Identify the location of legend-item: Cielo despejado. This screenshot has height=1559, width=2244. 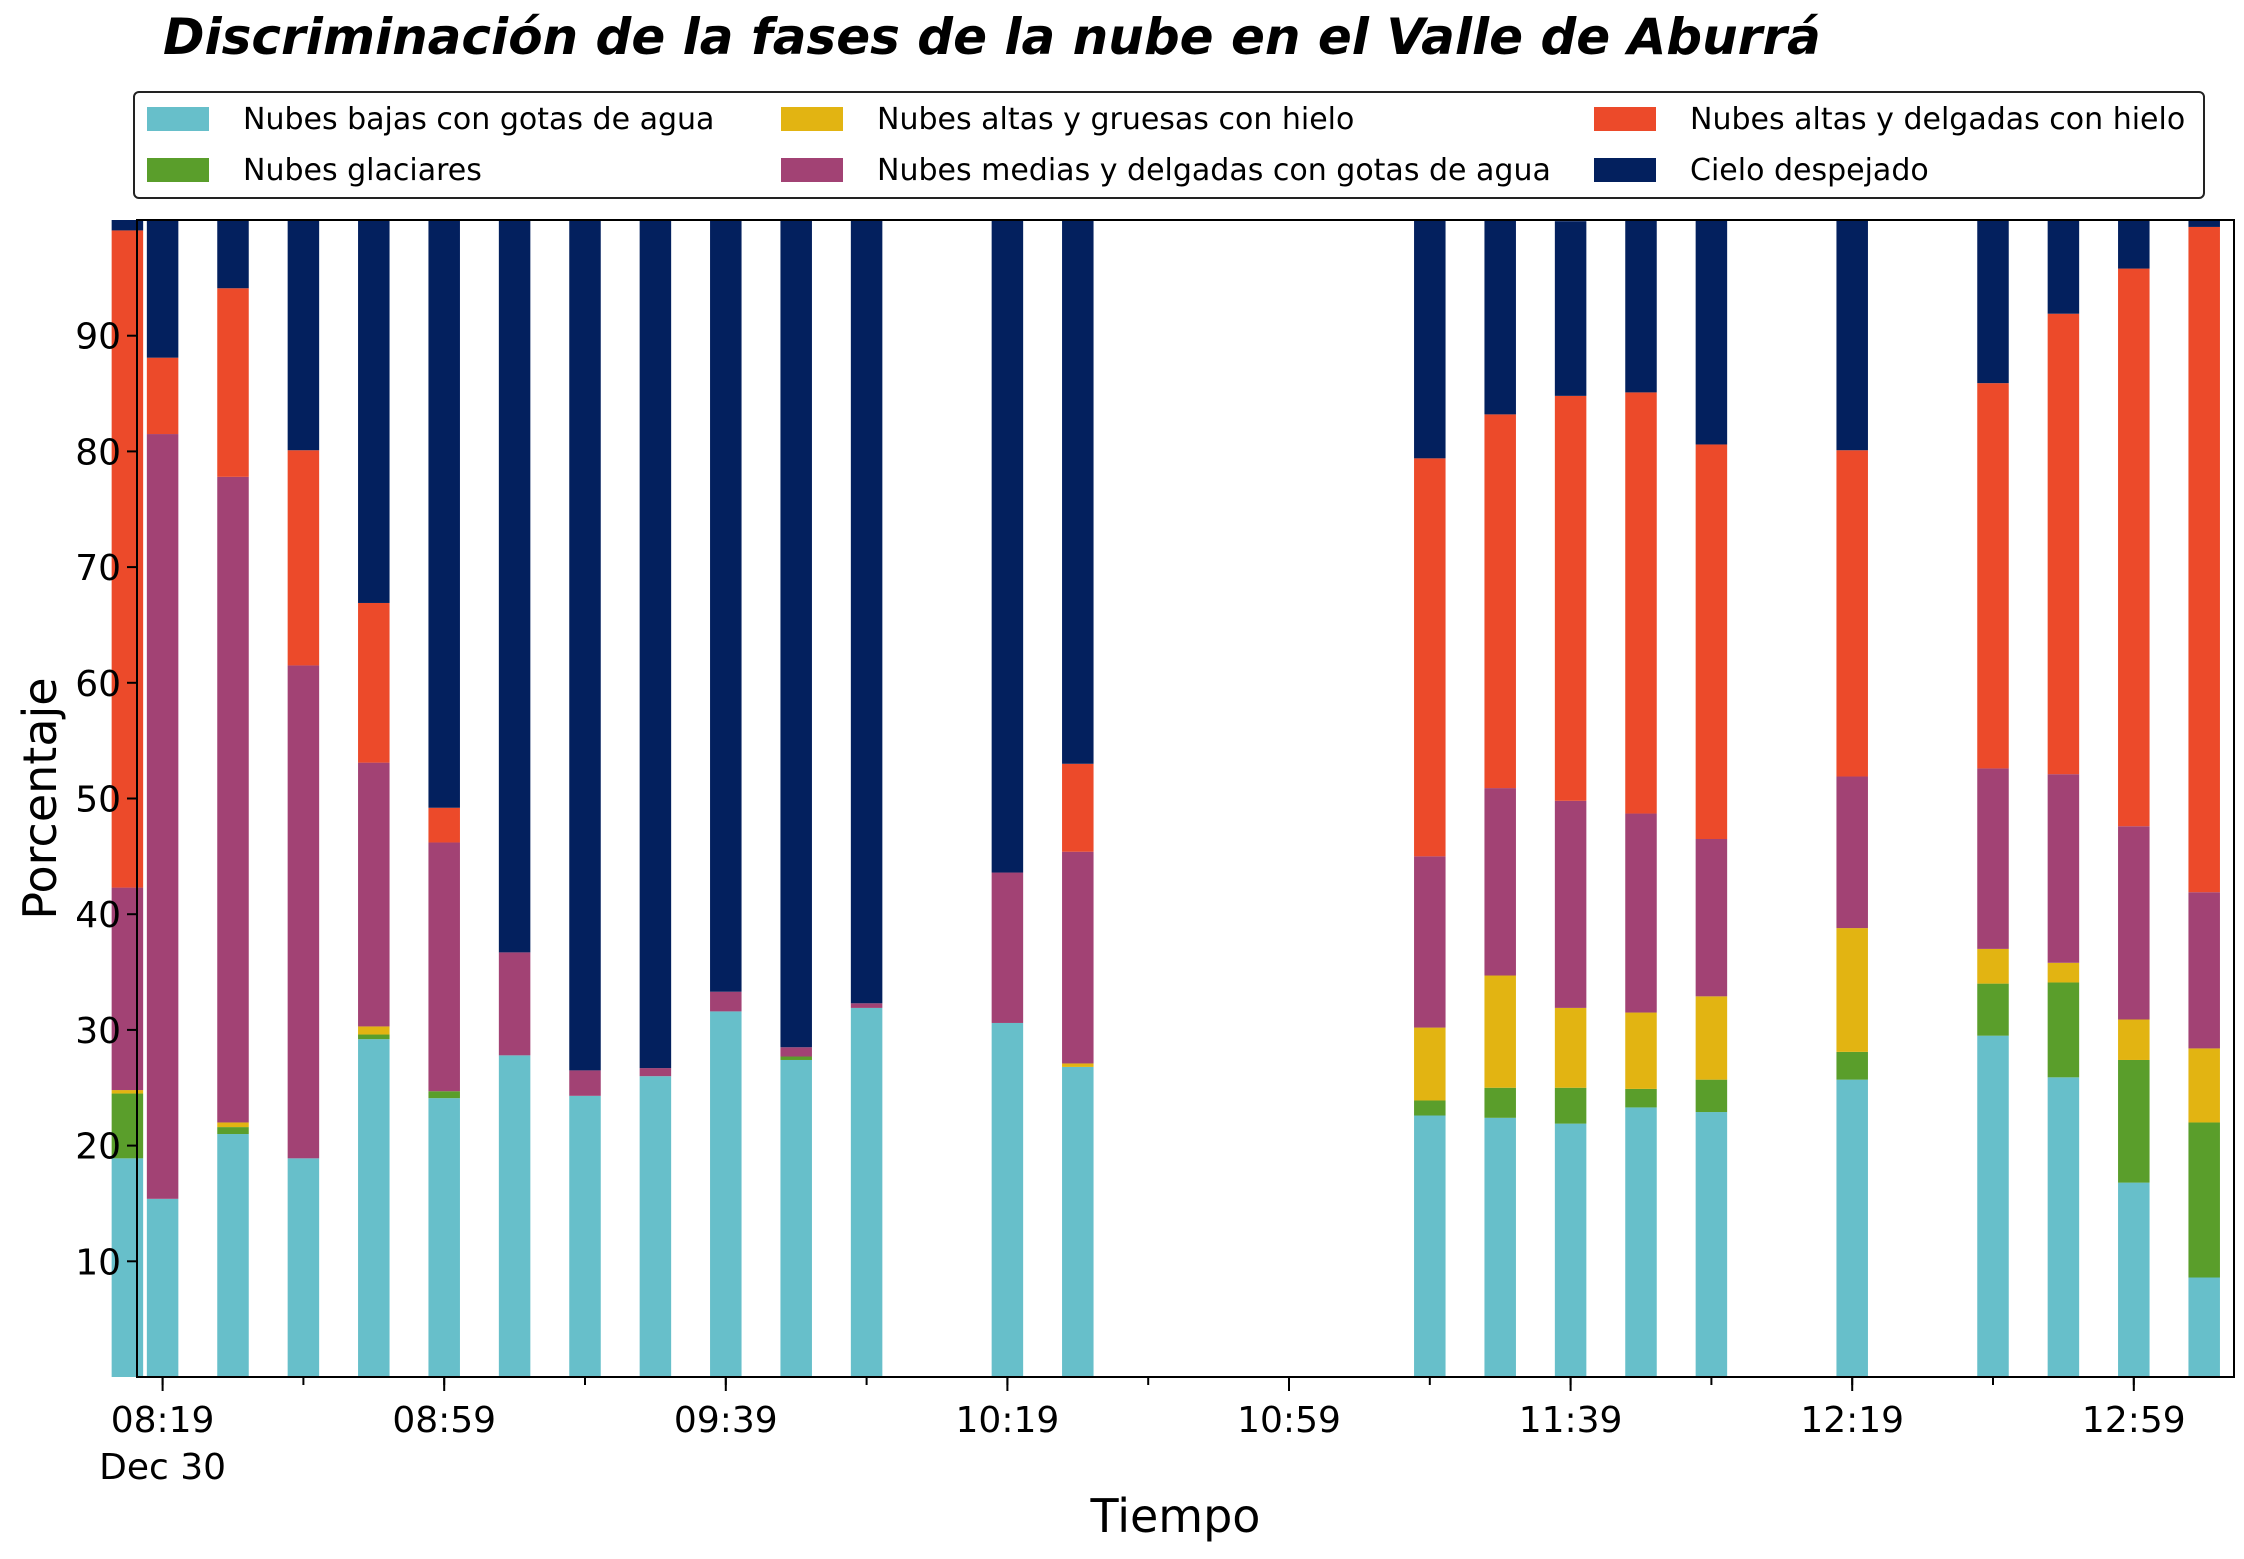
(1761, 170).